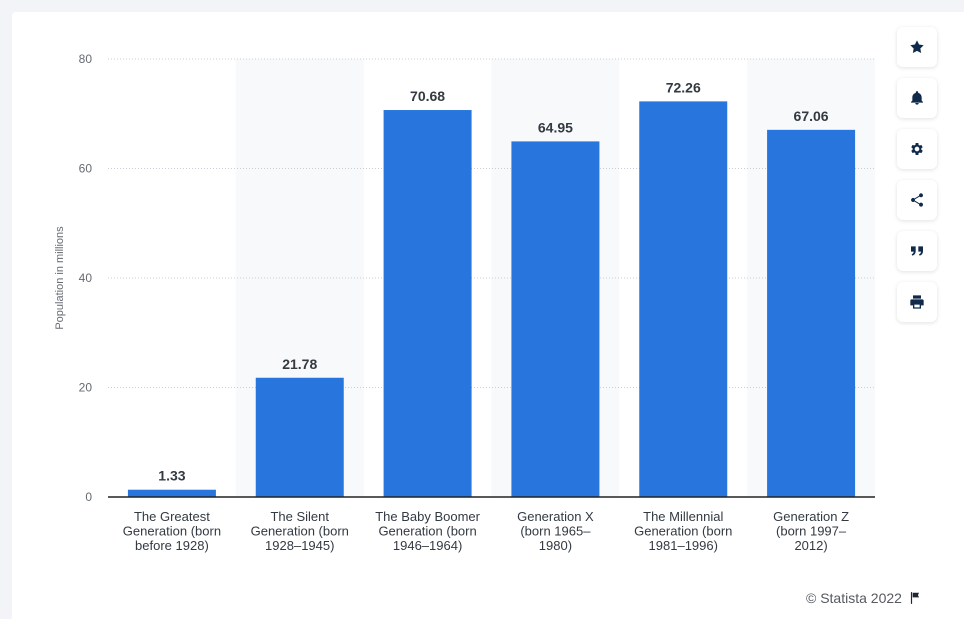 This screenshot has height=619, width=964. Describe the element at coordinates (172, 531) in the screenshot. I see `x-tick-label: The Greatest Generation (born before 1928)` at that location.